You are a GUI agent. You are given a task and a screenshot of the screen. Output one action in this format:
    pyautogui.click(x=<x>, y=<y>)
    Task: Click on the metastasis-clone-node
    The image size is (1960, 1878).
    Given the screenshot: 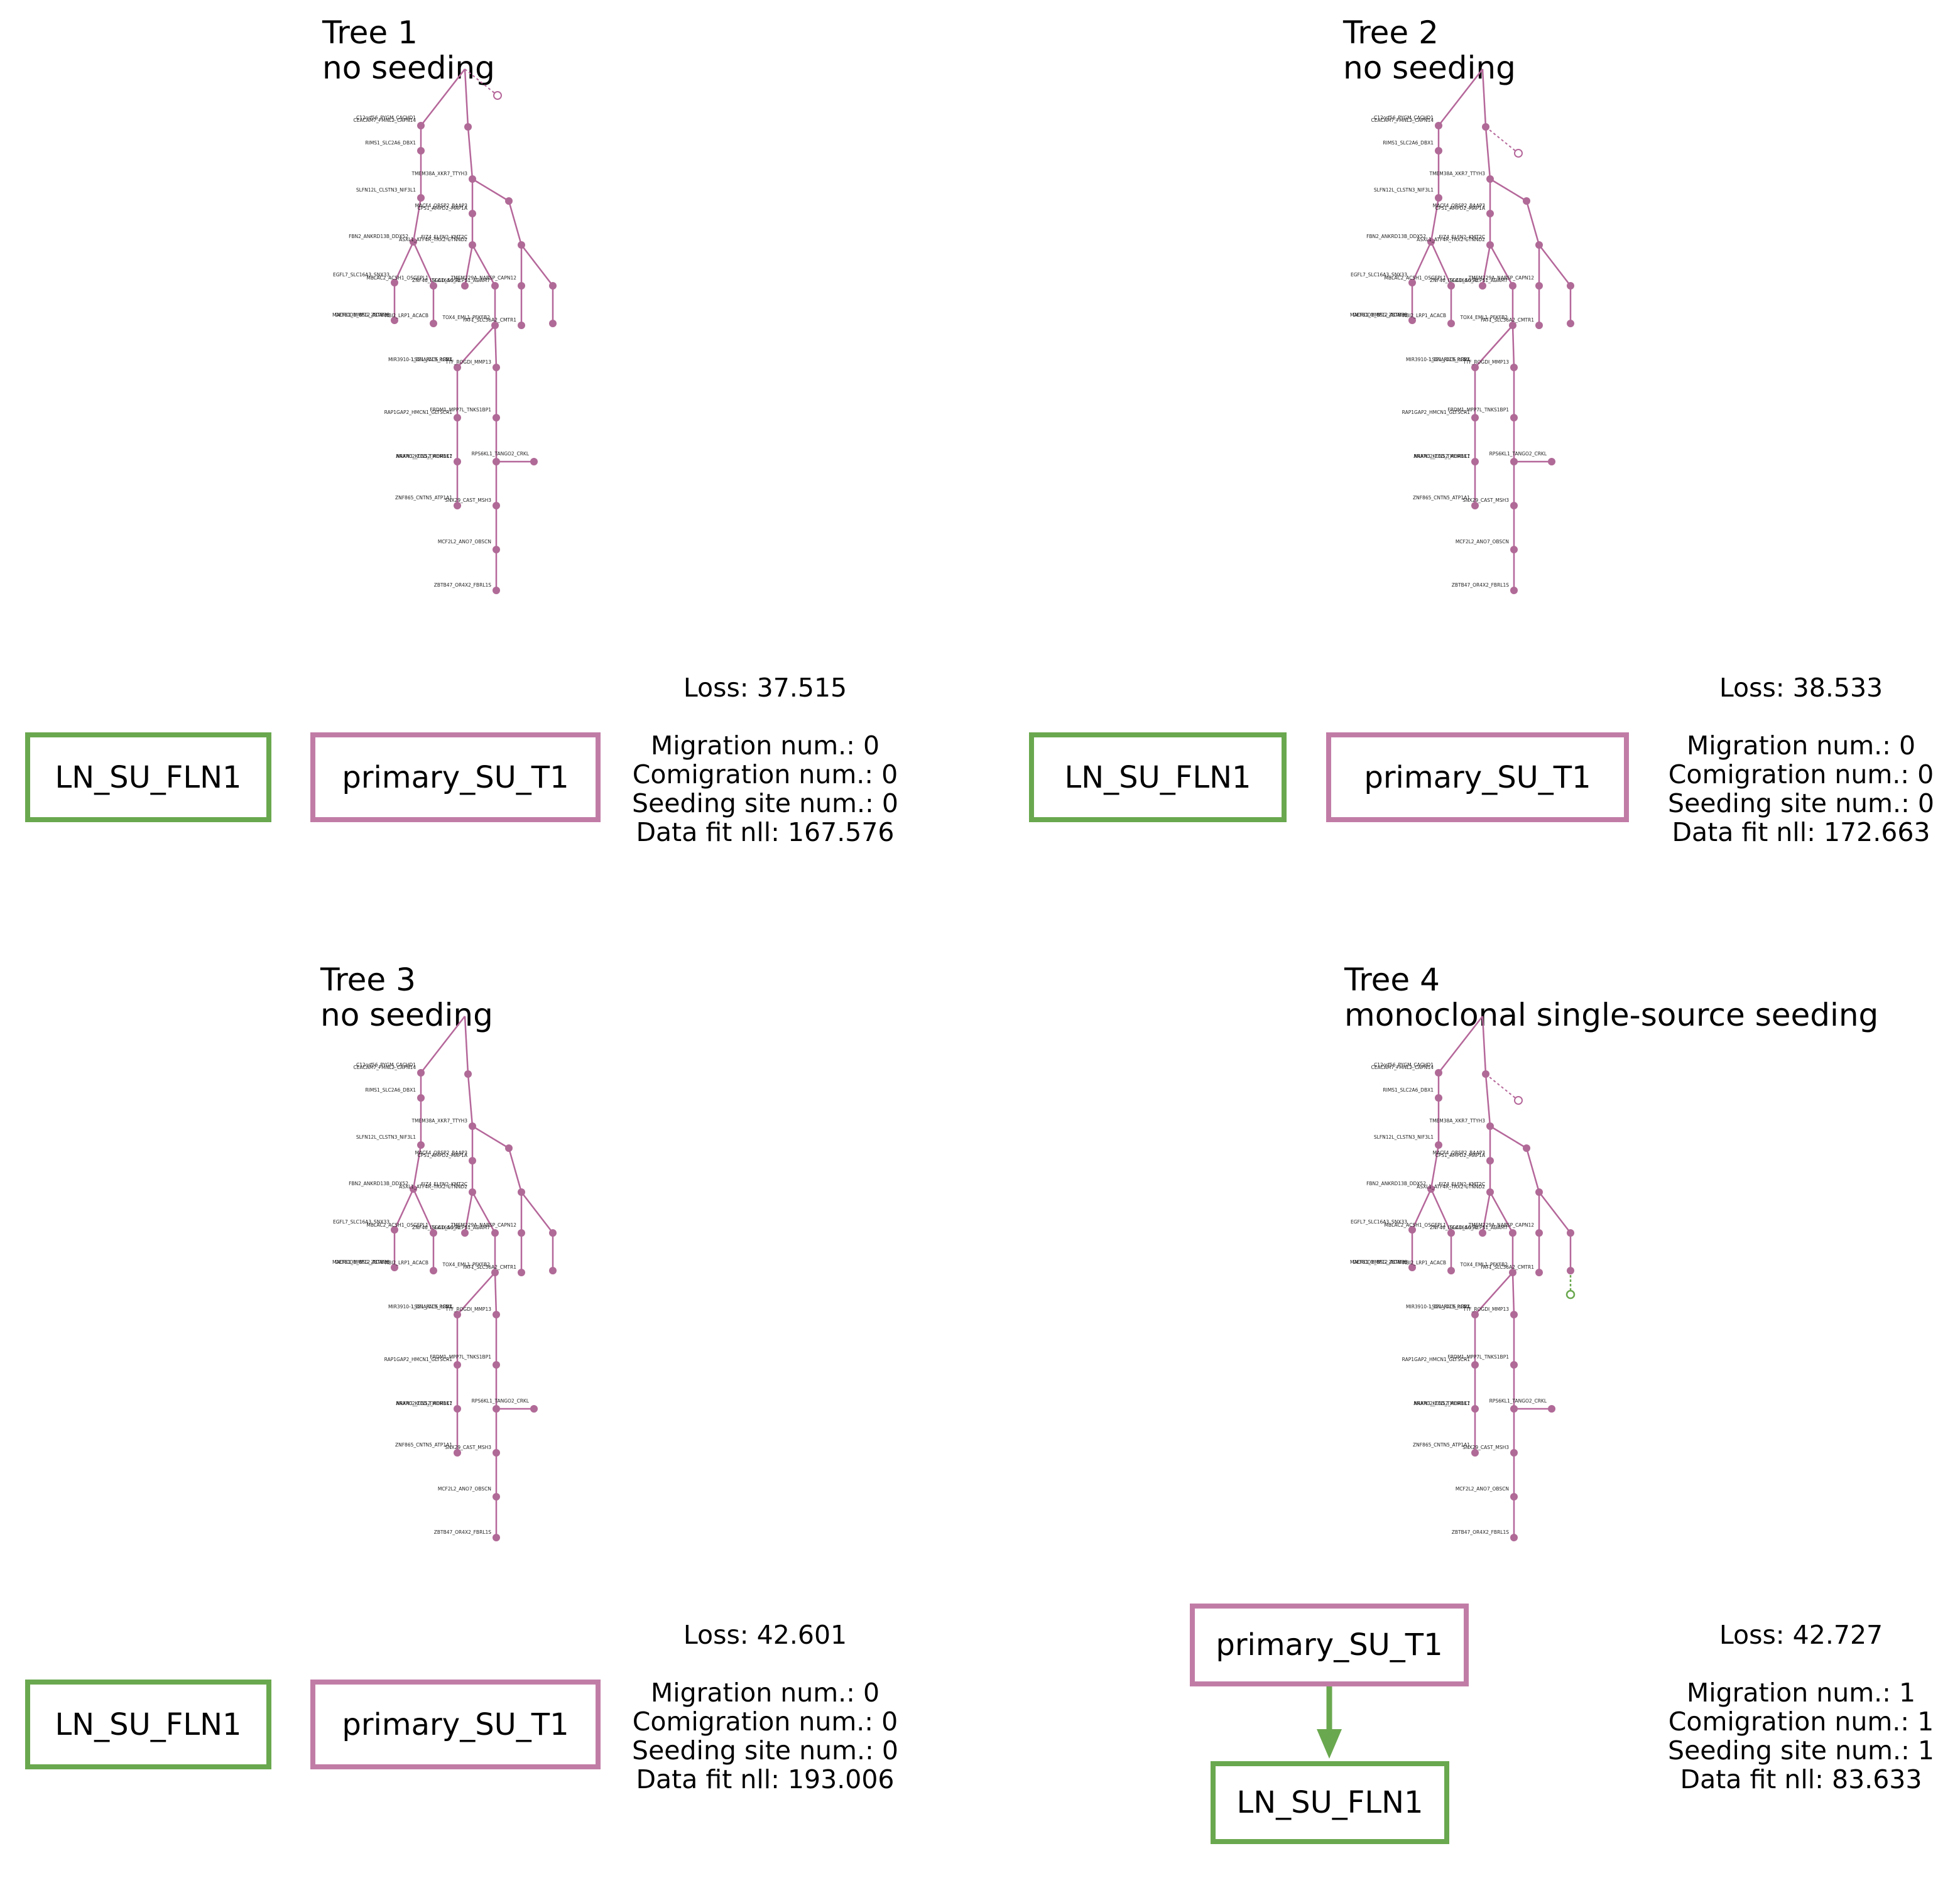 What is the action you would take?
    pyautogui.click(x=1570, y=1294)
    